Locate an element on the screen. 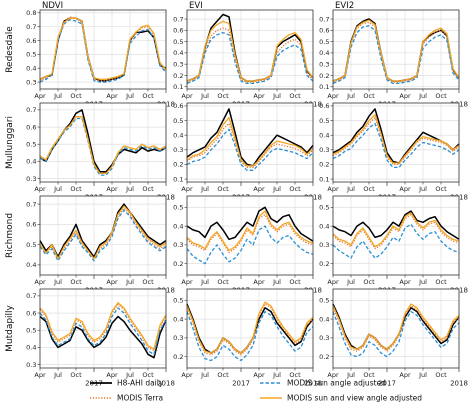  column-title-evi2: EVI2 is located at coordinates (344, 6).